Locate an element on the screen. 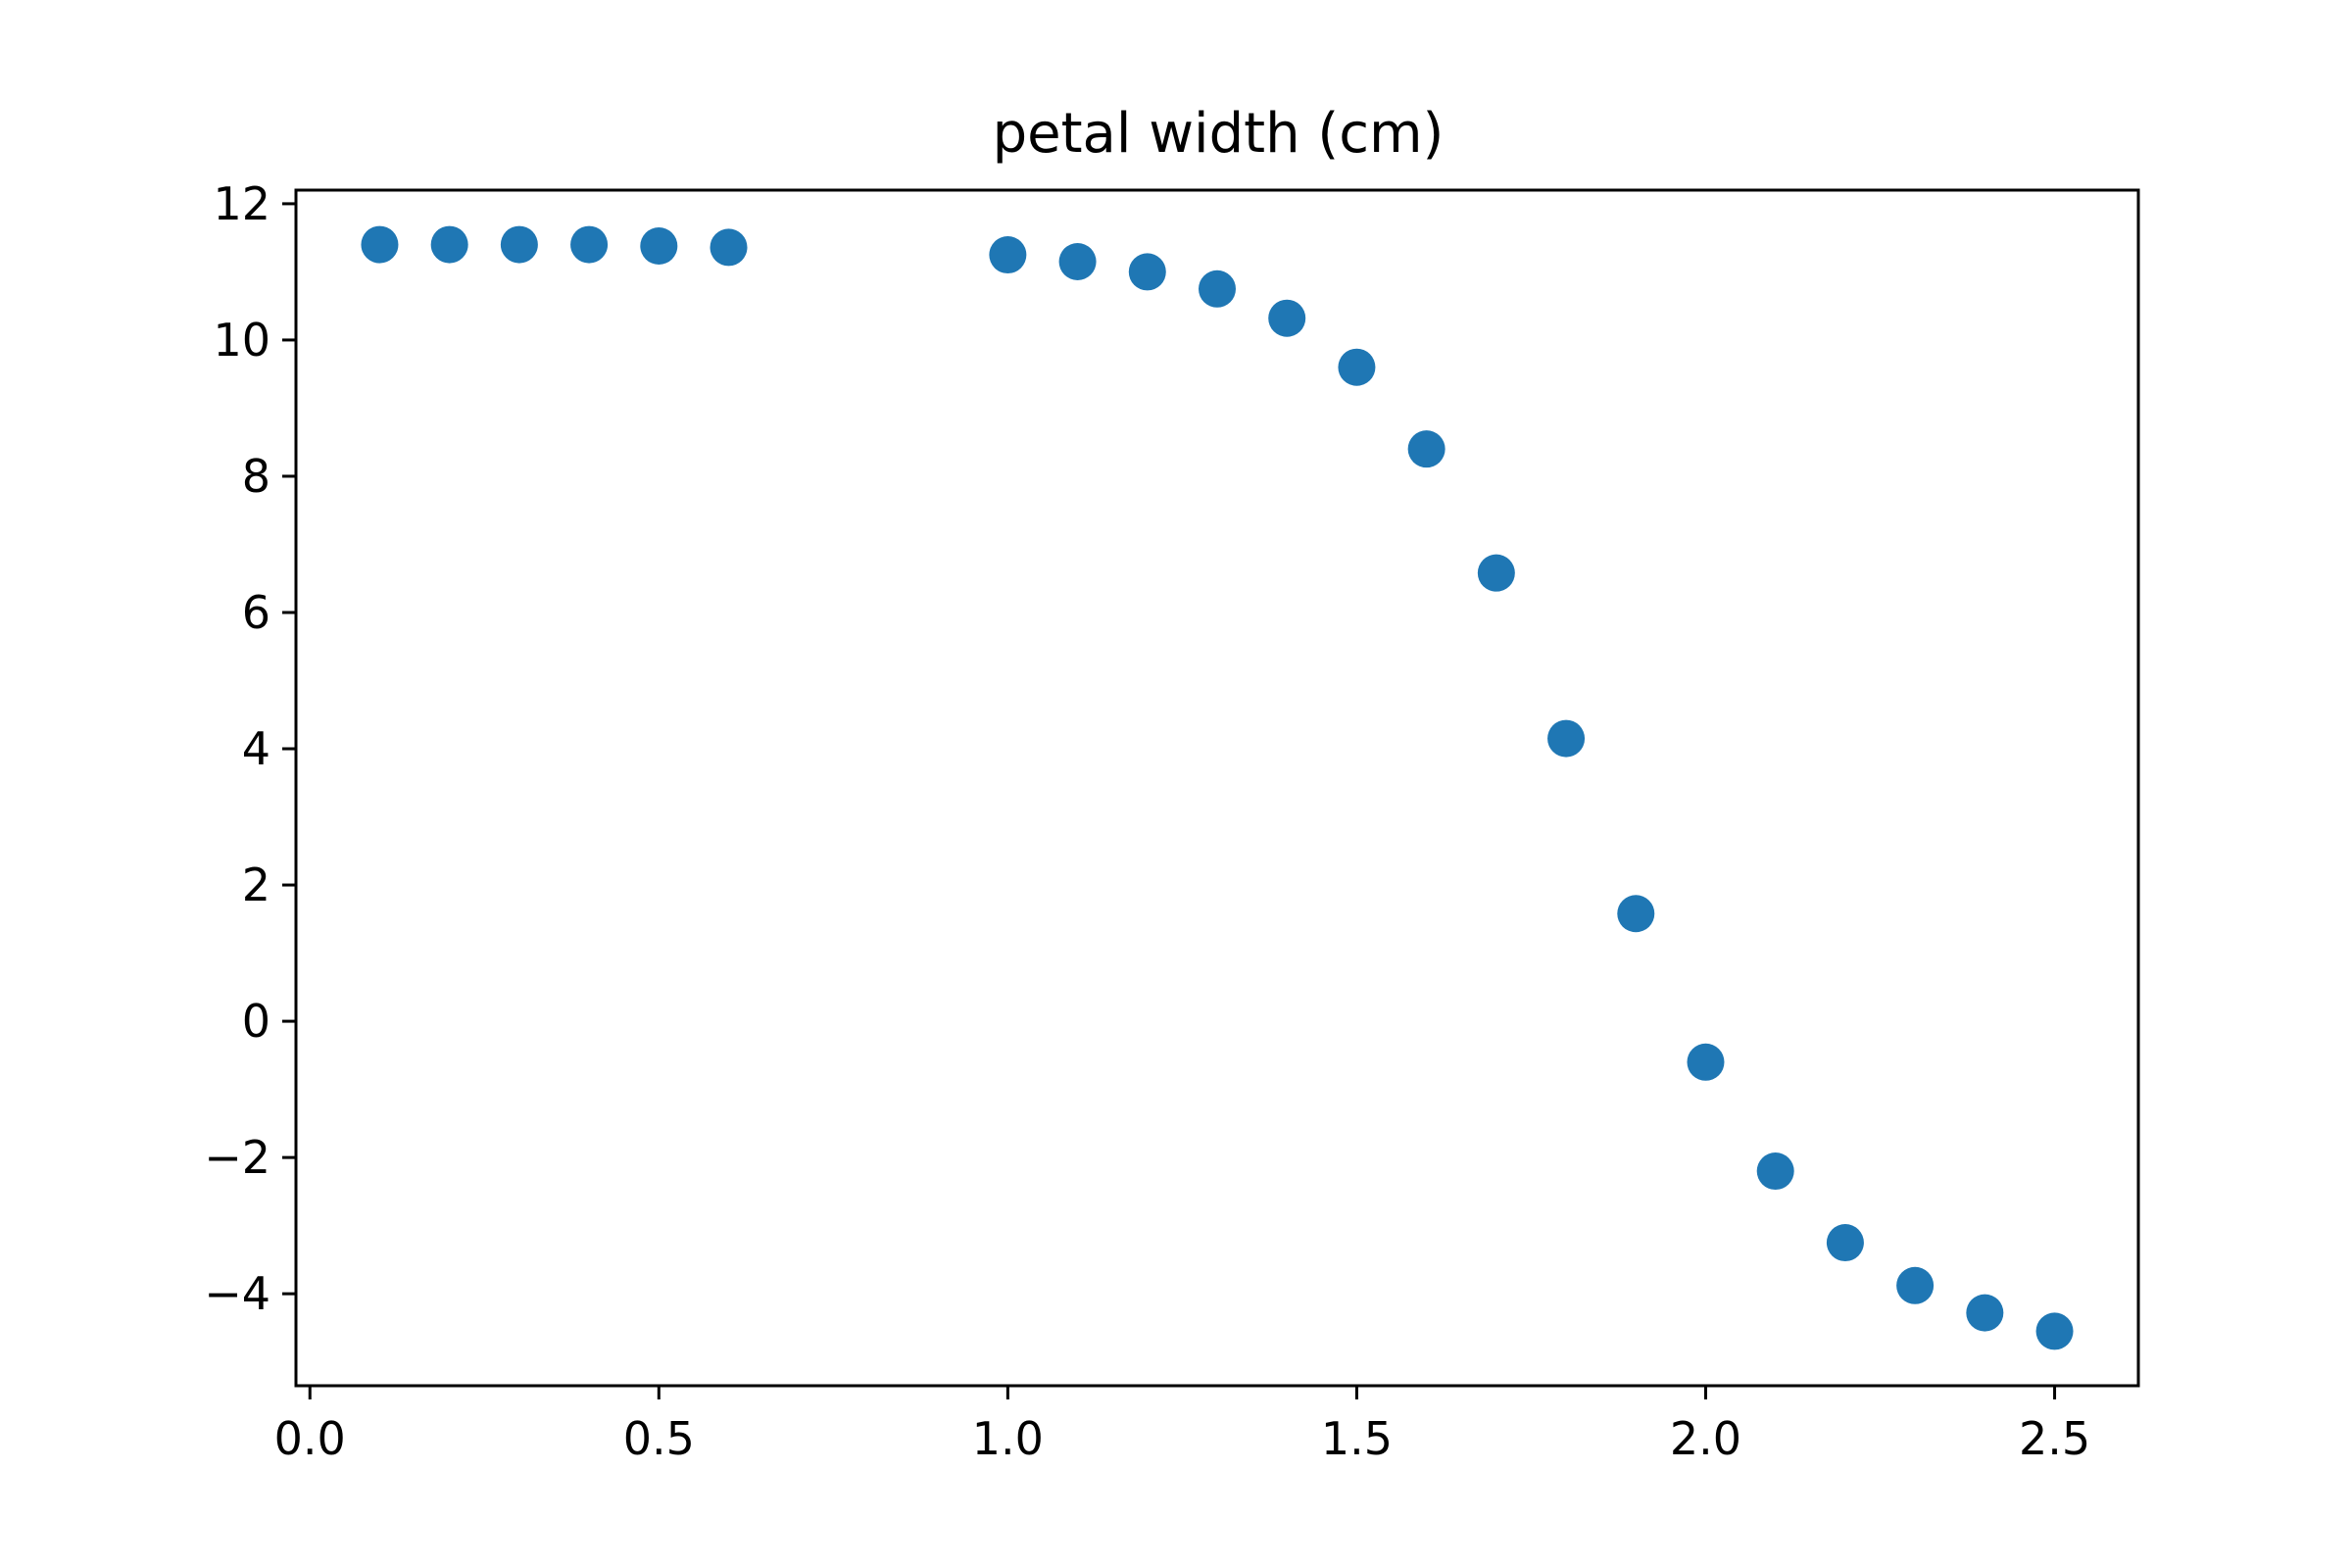  x-tick-label: 0.0 is located at coordinates (310, 1438).